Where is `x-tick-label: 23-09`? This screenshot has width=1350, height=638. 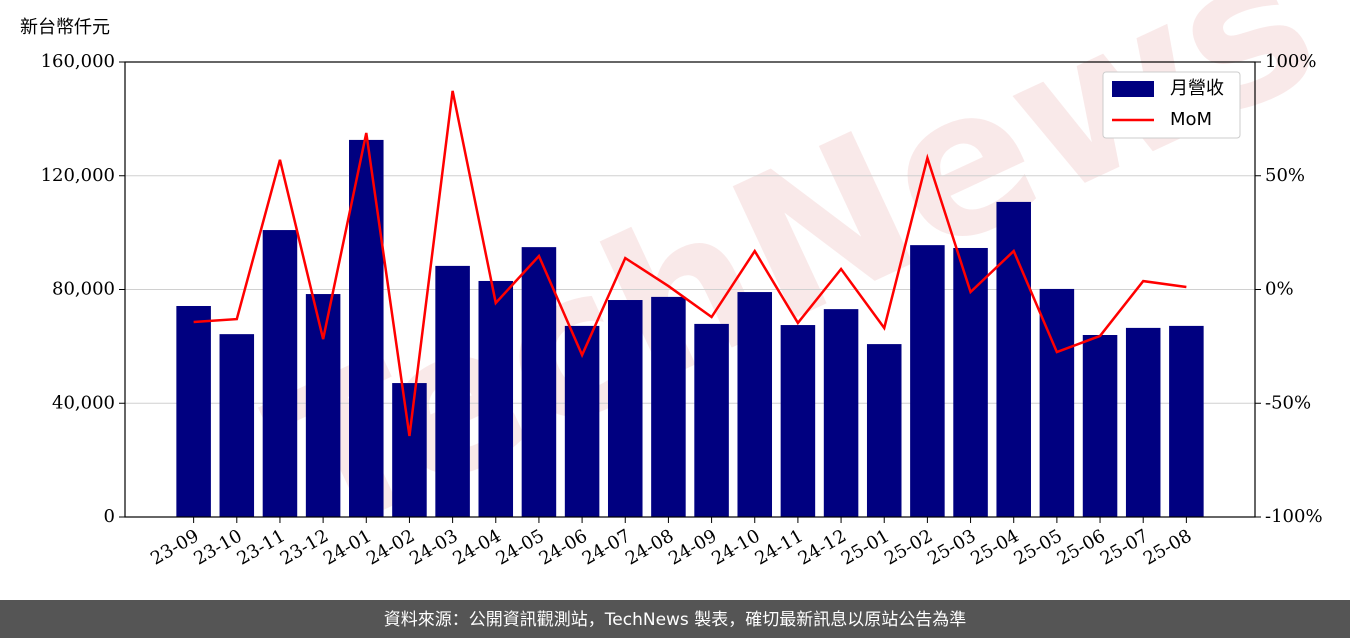 x-tick-label: 23-09 is located at coordinates (174, 547).